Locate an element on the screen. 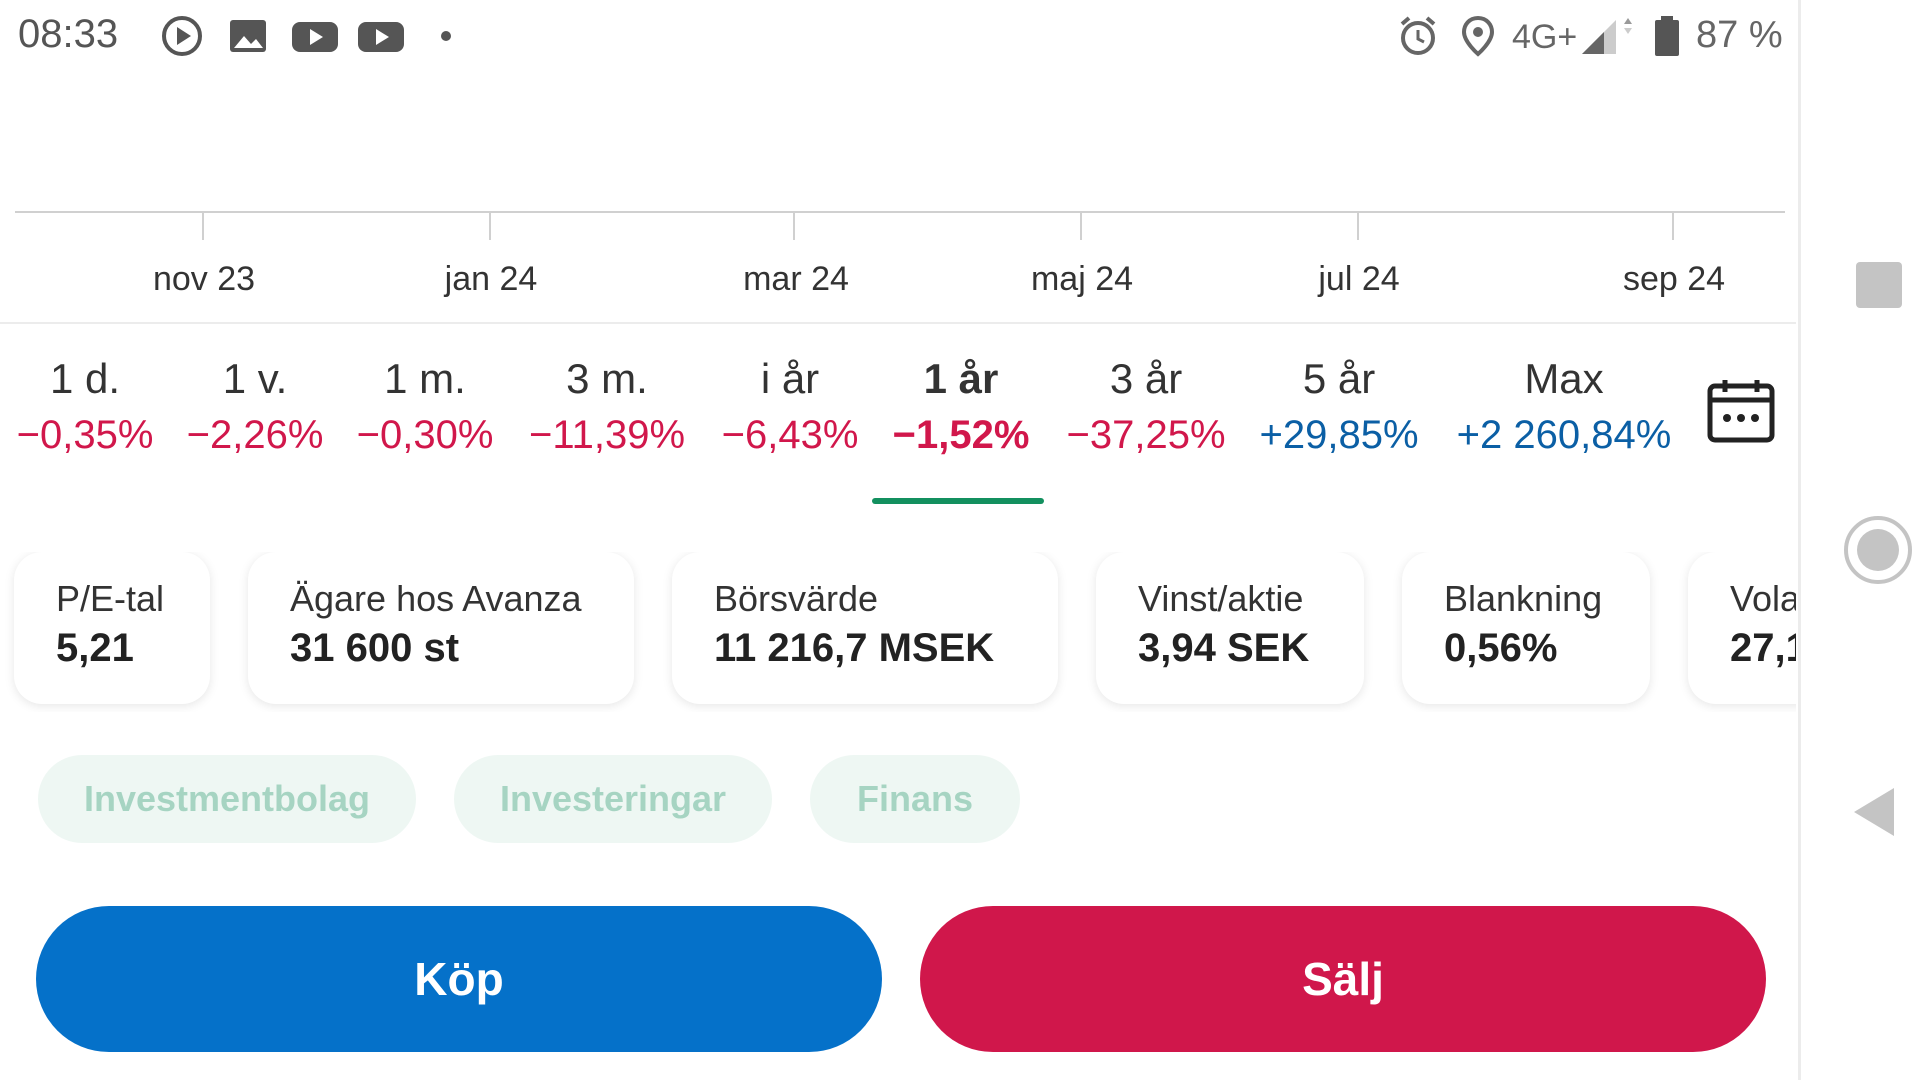 The image size is (1920, 1080). period-tab-3y: 3 år −37,25% is located at coordinates (1145, 406).